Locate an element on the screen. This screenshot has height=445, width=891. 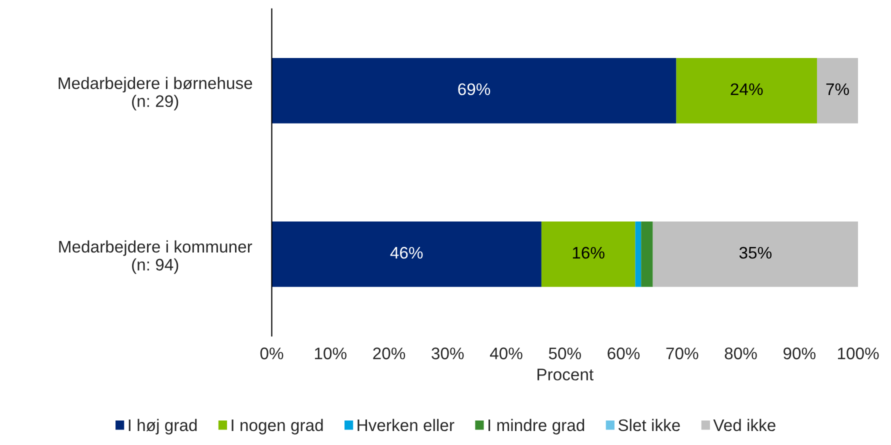
data-label: 46% is located at coordinates (406, 252).